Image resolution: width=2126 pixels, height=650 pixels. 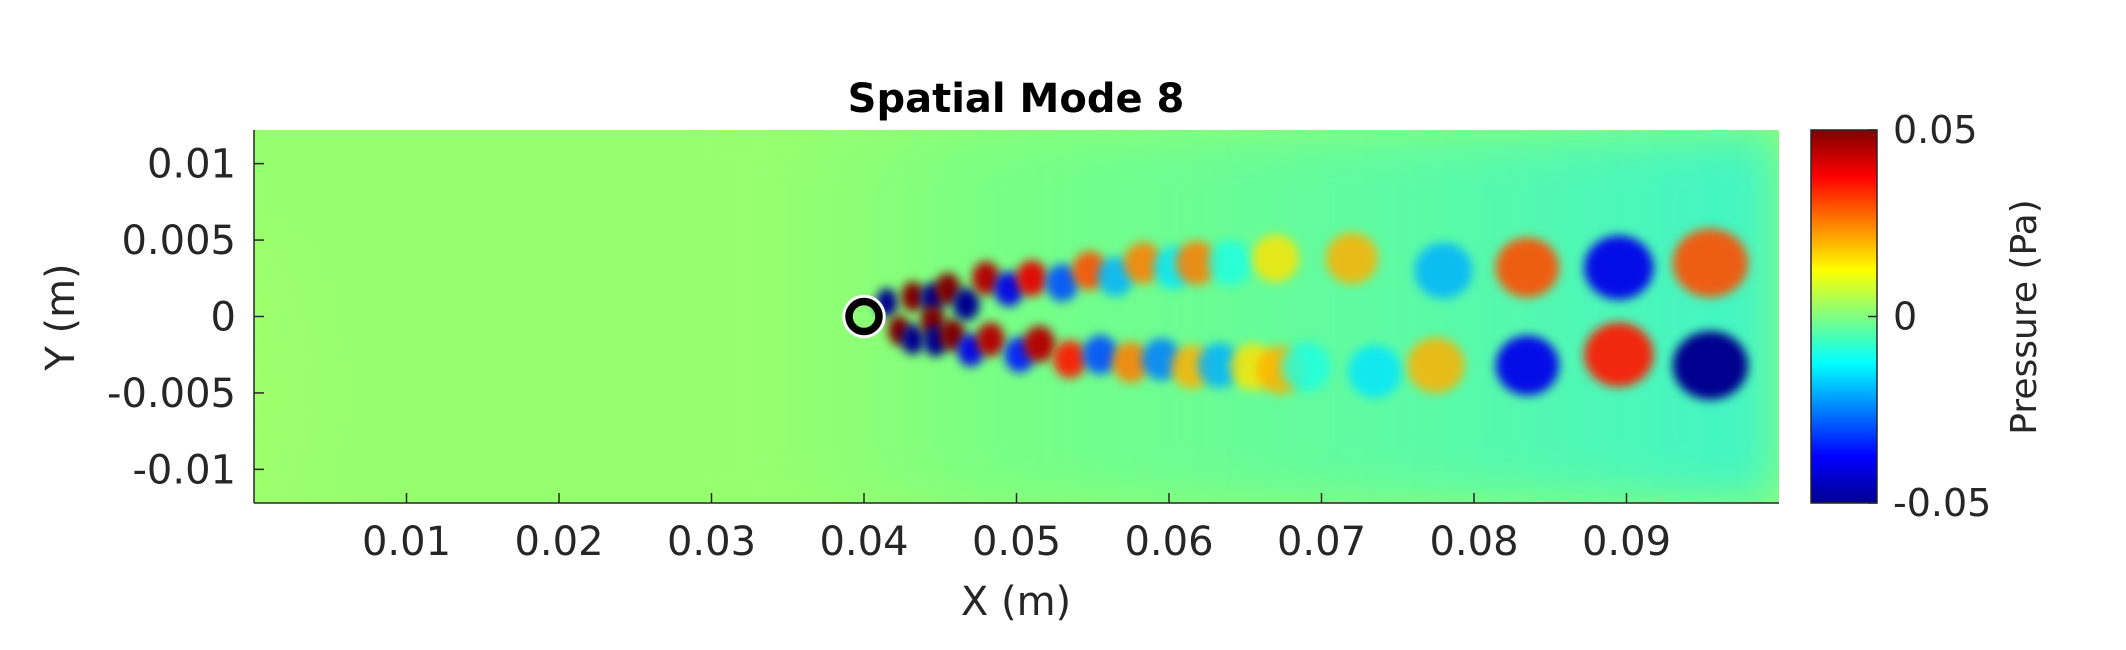 What do you see at coordinates (558, 542) in the screenshot?
I see `x-tick-label: 0.02` at bounding box center [558, 542].